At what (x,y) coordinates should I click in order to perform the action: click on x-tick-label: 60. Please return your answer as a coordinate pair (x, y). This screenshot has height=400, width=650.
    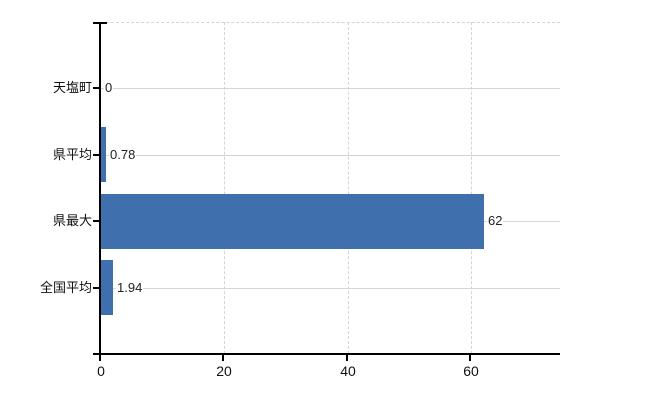
    Looking at the image, I should click on (471, 371).